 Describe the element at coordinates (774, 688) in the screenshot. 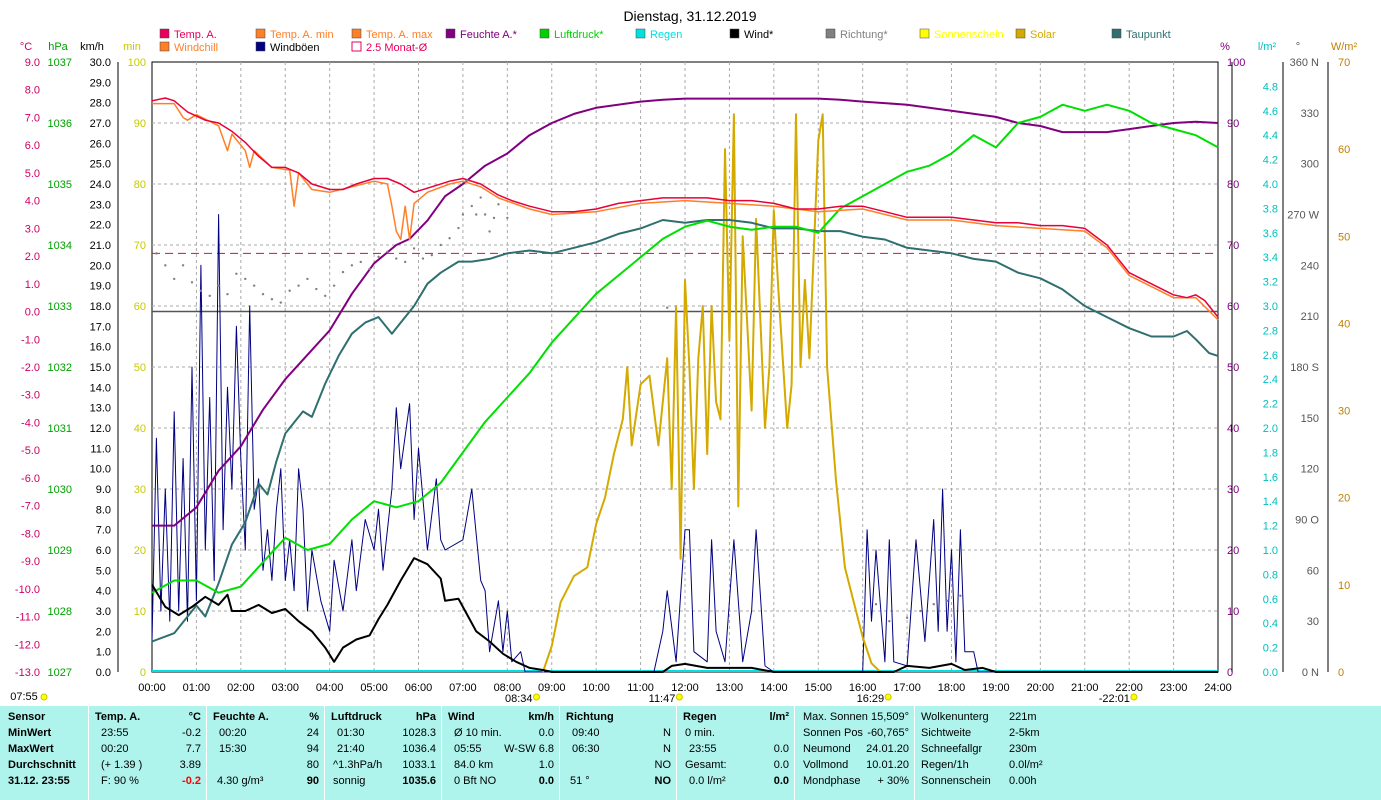

I see `x-tick-label: 14:00` at that location.